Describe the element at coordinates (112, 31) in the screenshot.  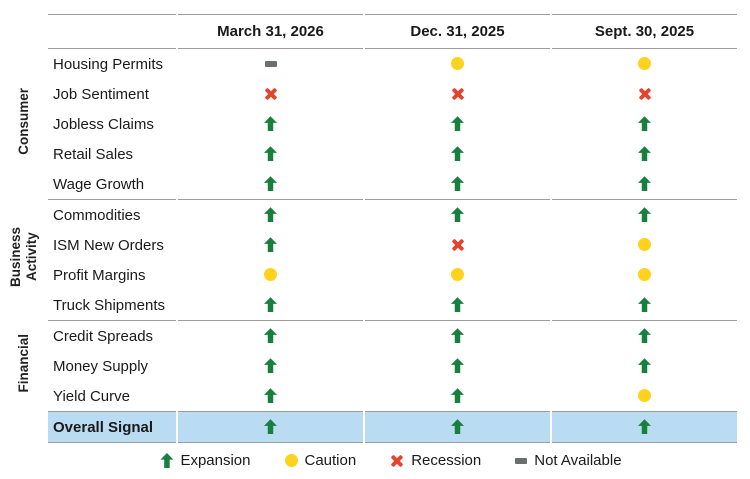
I see `header-label-spacer` at that location.